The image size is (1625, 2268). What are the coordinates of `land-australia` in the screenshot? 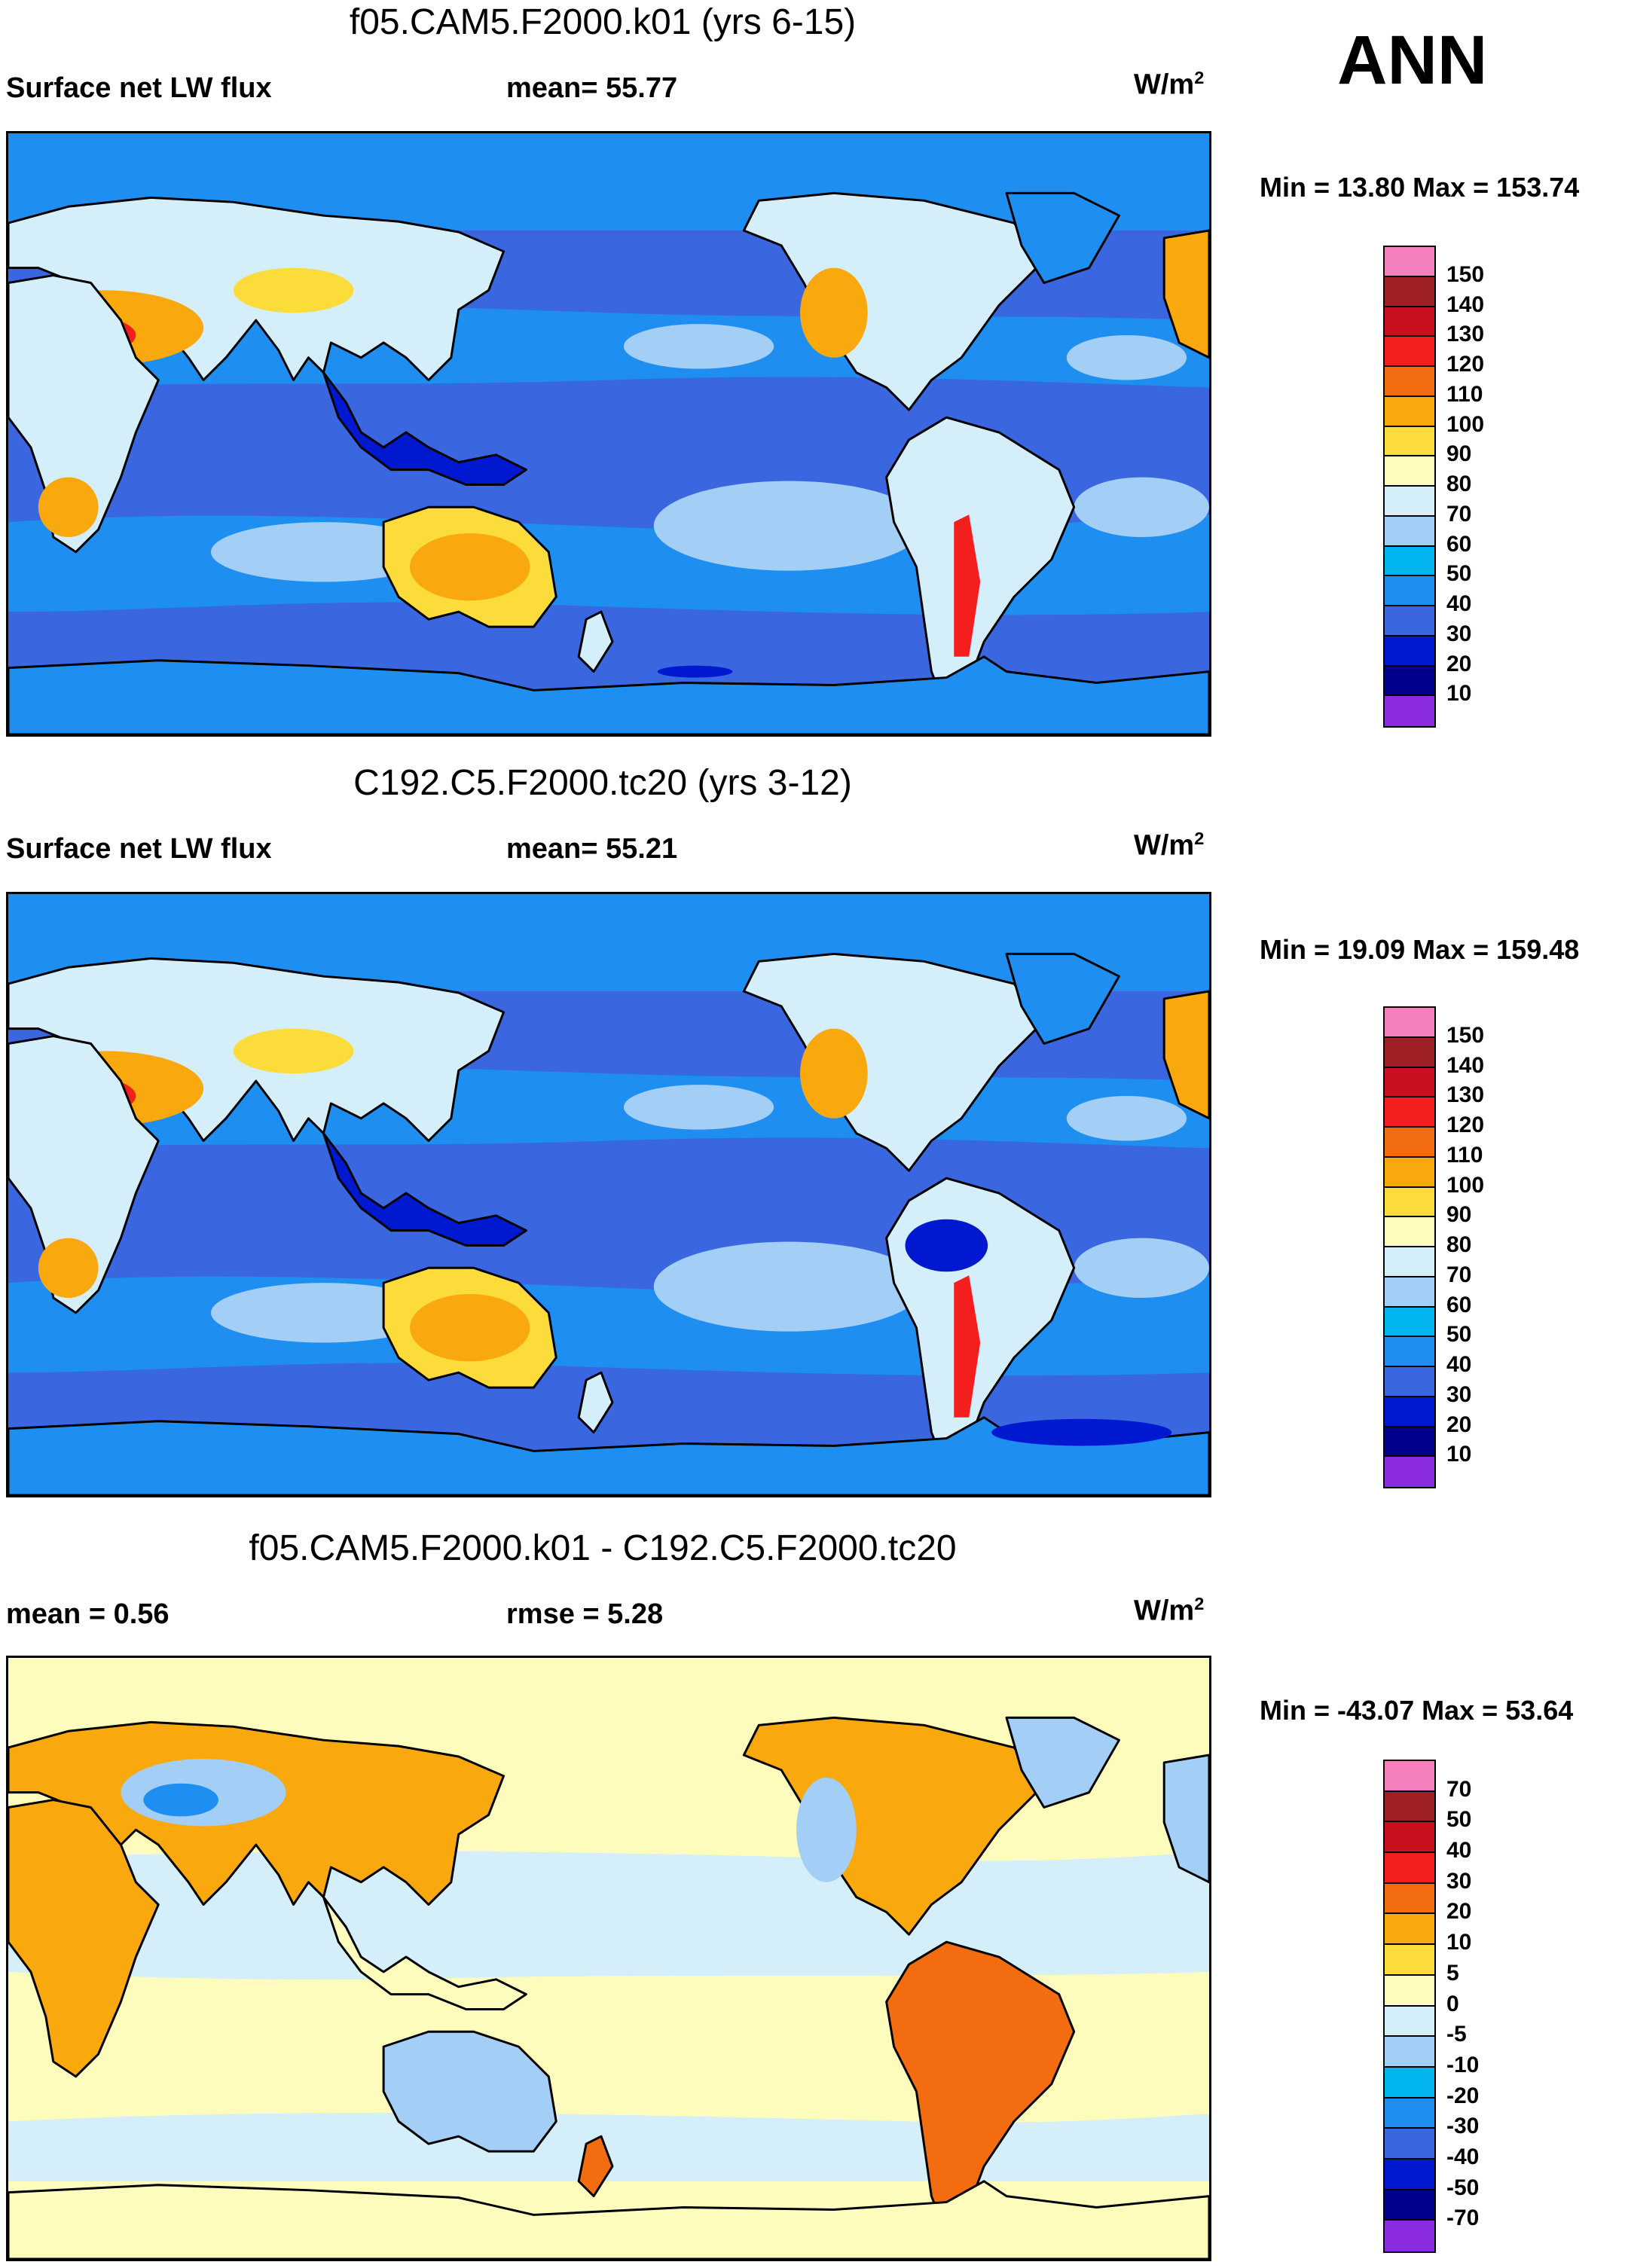 It's located at (469, 2091).